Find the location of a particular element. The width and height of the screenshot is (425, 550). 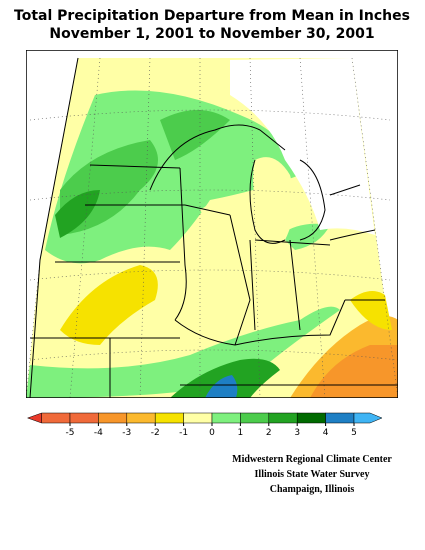

legend-tick-label: -1 is located at coordinates (183, 433).